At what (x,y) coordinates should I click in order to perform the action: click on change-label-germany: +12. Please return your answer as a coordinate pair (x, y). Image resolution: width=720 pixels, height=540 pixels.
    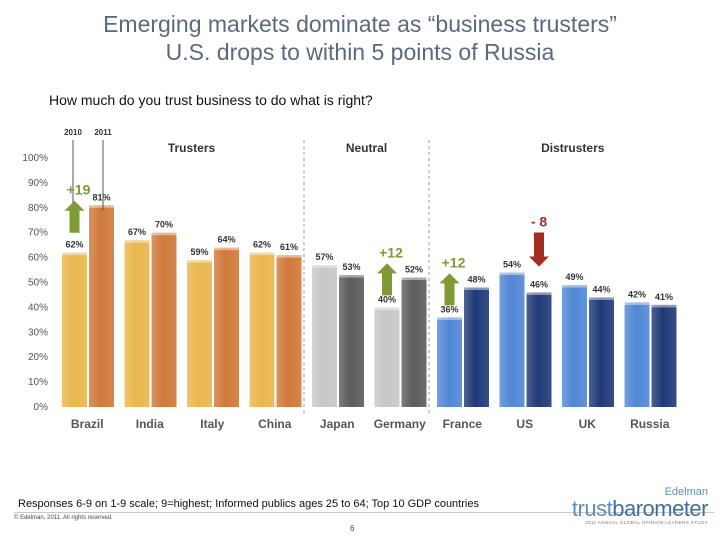
    Looking at the image, I should click on (391, 252).